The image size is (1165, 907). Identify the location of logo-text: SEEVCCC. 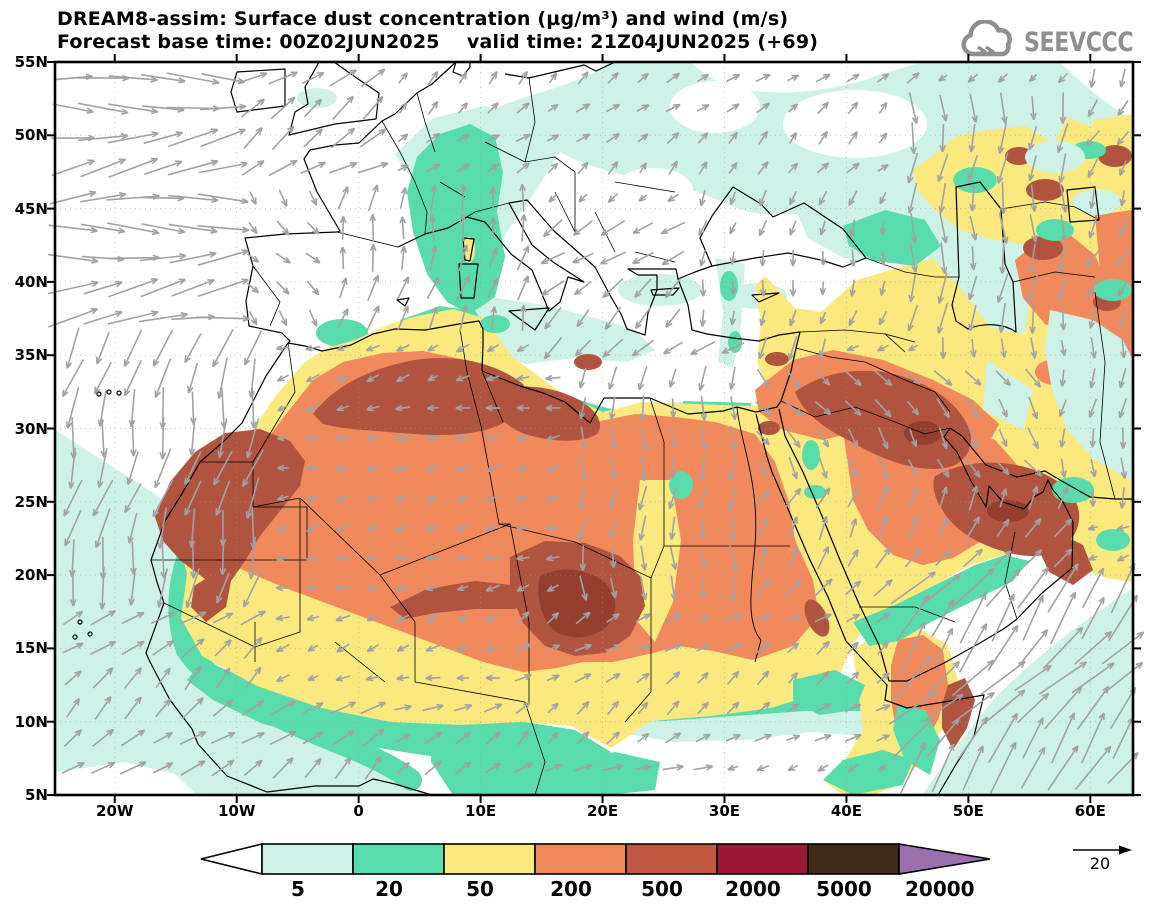
(1078, 42).